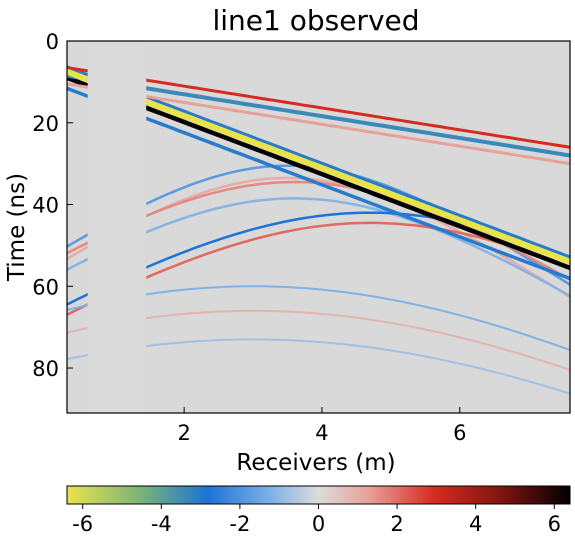  What do you see at coordinates (17, 227) in the screenshot?
I see `y-axis-label: Time (ns)` at bounding box center [17, 227].